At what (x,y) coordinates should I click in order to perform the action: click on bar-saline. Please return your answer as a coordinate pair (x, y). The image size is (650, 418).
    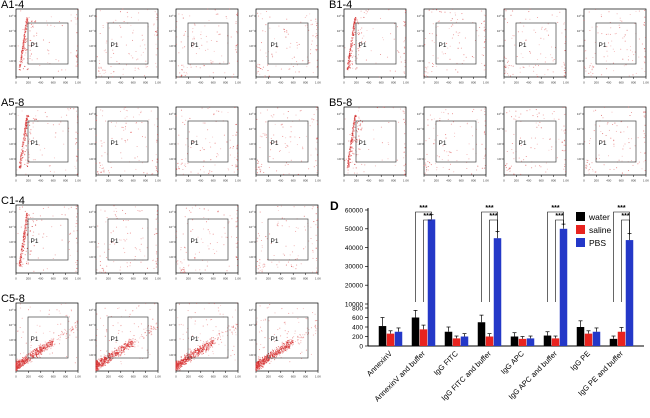
    Looking at the image, I should click on (555, 342).